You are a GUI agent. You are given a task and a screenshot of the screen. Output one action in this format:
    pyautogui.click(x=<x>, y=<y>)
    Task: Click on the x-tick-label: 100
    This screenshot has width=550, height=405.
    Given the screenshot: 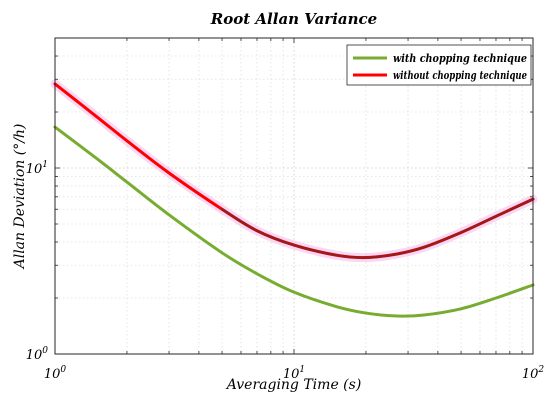 What is the action you would take?
    pyautogui.click(x=55, y=373)
    